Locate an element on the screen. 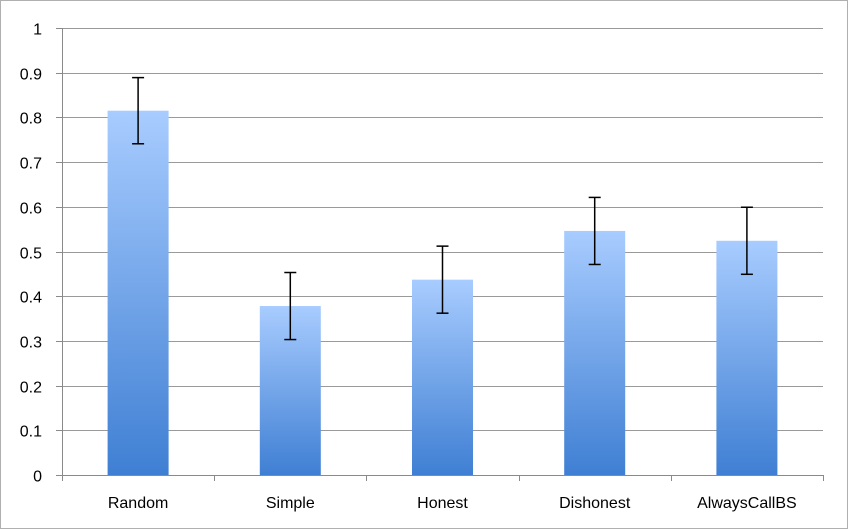 The width and height of the screenshot is (848, 529). y-tick-labels: 0 0.1 0.2 0.3 0.4 0.5 0.6 0.7 0.8 0.9 1 is located at coordinates (31, 254).